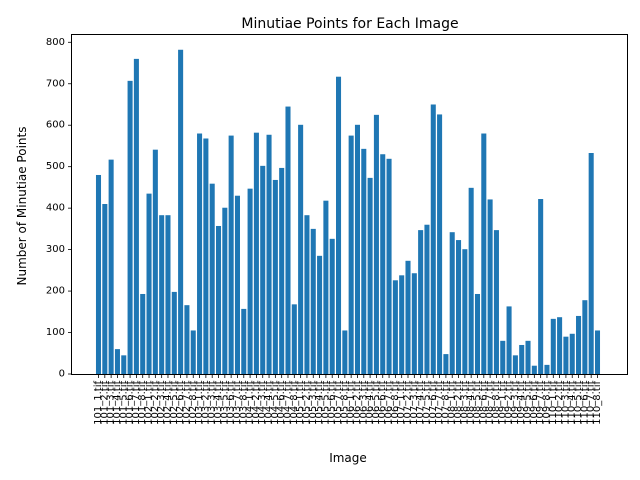 The image size is (640, 480). I want to click on x-tick-label: 108_3.tif, so click(464, 403).